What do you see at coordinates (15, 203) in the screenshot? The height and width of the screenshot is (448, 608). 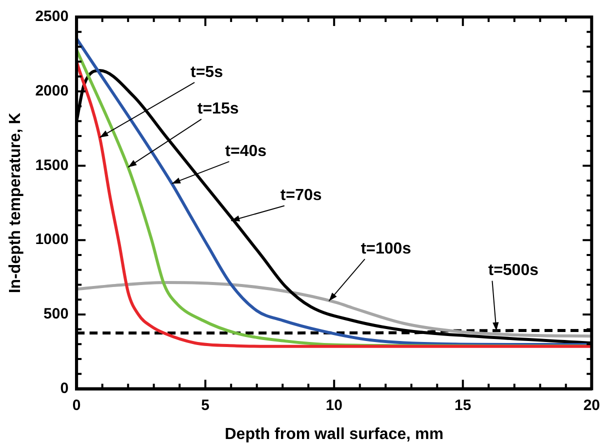 I see `y-axis-title: In-depth temperature, K` at bounding box center [15, 203].